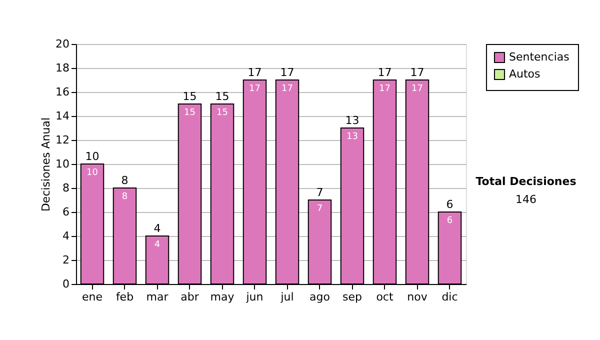 The height and width of the screenshot is (340, 600). What do you see at coordinates (254, 297) in the screenshot?
I see `x-tick-label: jun` at bounding box center [254, 297].